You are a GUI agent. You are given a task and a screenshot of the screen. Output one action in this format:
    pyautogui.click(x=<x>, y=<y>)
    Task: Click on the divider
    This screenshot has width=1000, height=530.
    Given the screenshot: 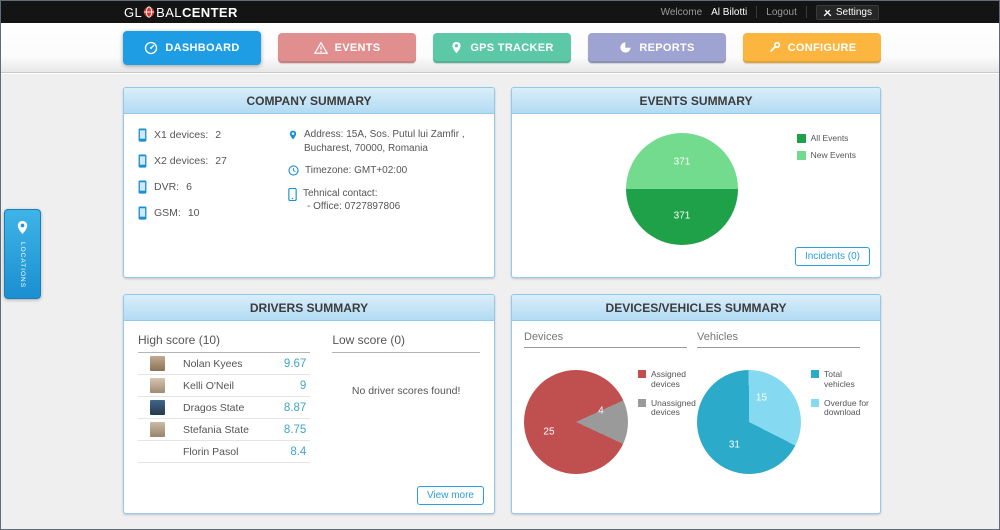 What is the action you would take?
    pyautogui.click(x=806, y=12)
    